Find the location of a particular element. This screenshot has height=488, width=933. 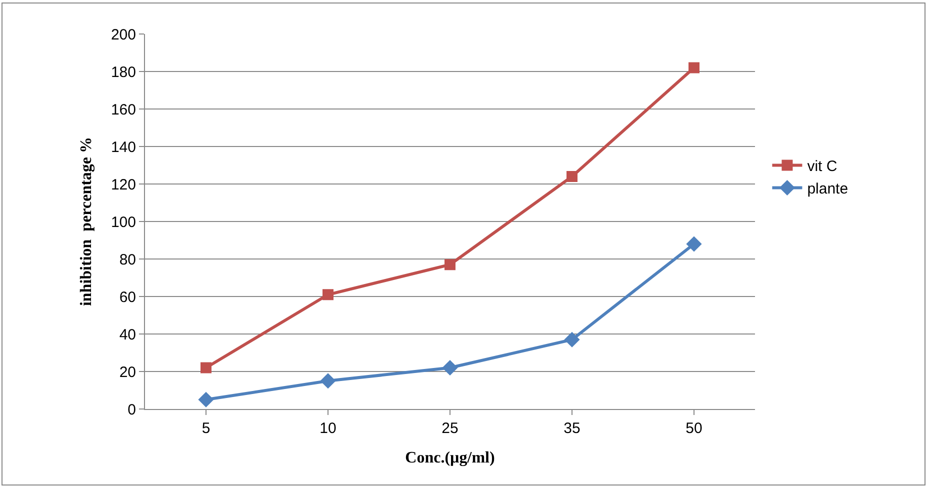

x-tick-label: 25 is located at coordinates (450, 428).